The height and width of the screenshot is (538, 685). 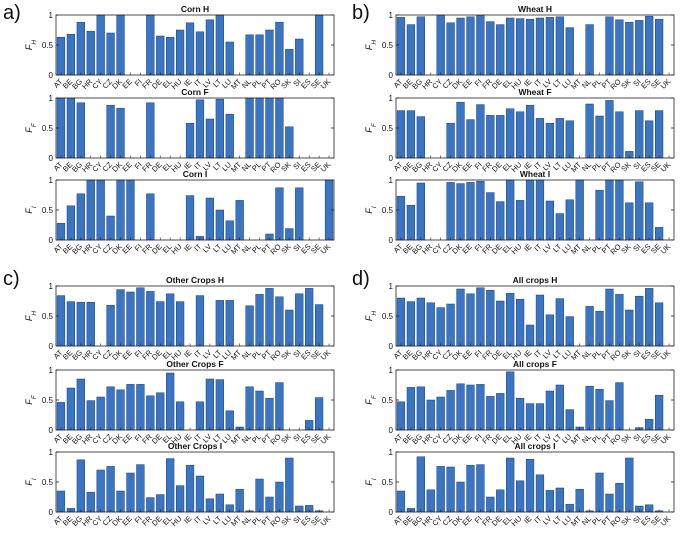 What do you see at coordinates (361, 279) in the screenshot?
I see `panel-letter-d: d)` at bounding box center [361, 279].